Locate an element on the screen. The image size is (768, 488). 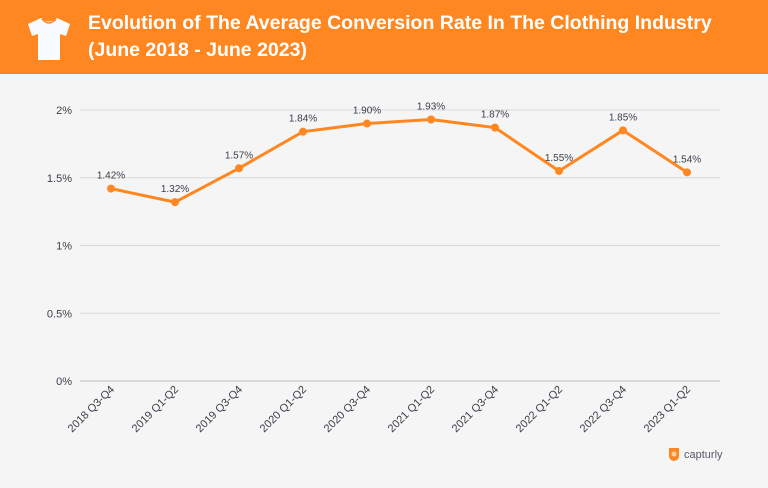
capturly-logo-icon is located at coordinates (674, 454).